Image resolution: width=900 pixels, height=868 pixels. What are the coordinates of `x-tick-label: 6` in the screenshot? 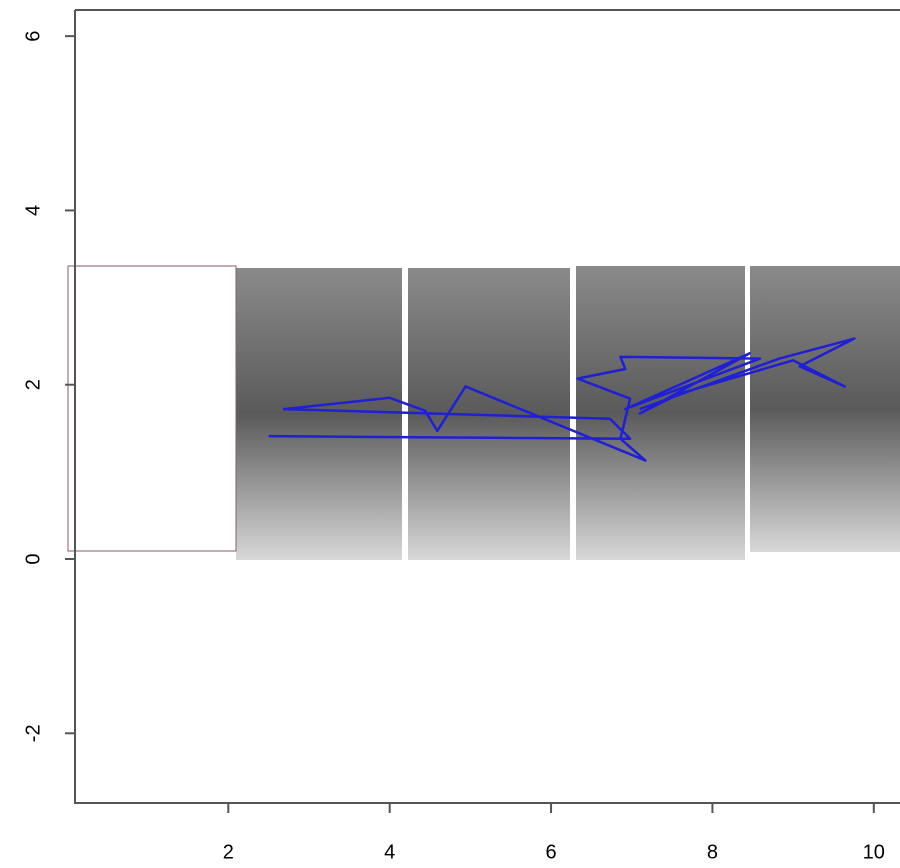 It's located at (550, 852).